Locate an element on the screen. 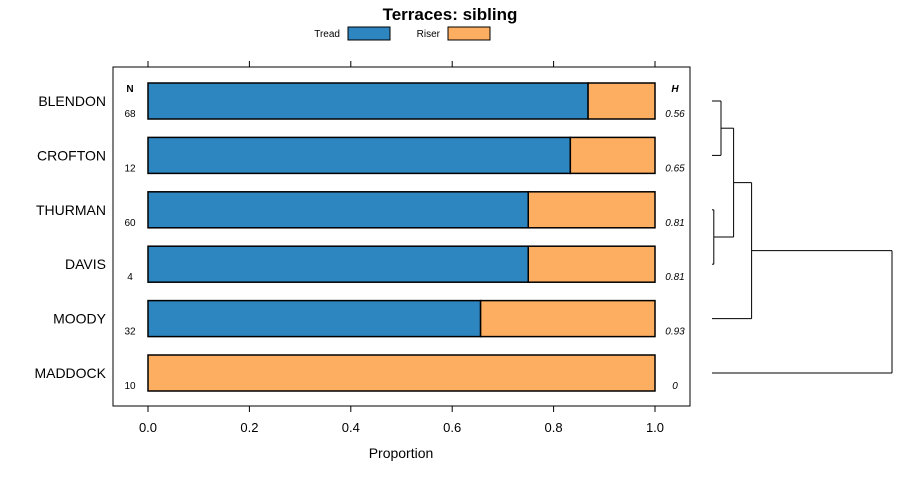 The height and width of the screenshot is (480, 900). legend-label-riser: Riser is located at coordinates (429, 34).